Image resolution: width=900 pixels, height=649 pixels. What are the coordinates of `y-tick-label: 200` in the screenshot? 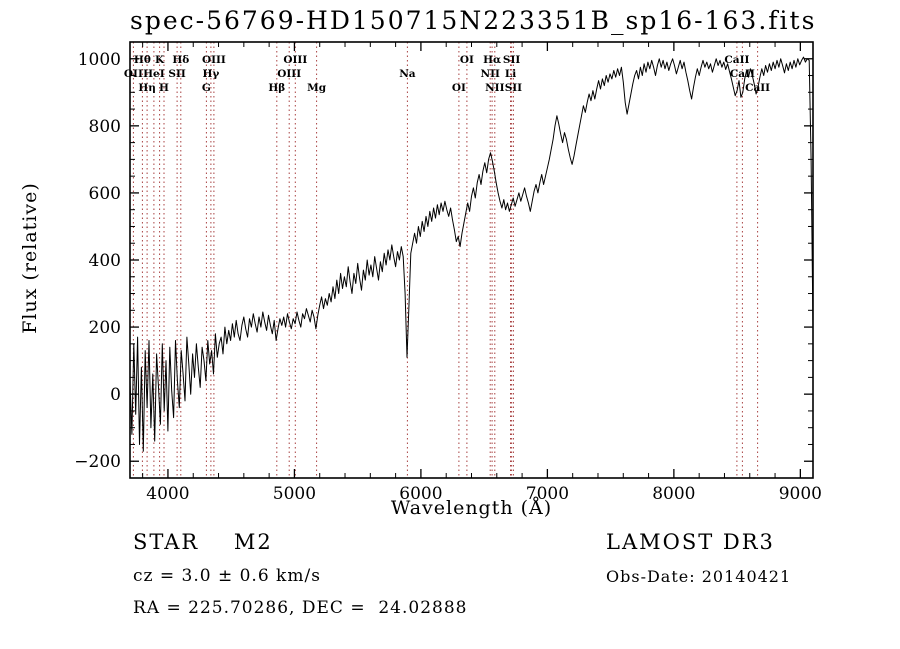 It's located at (105, 328).